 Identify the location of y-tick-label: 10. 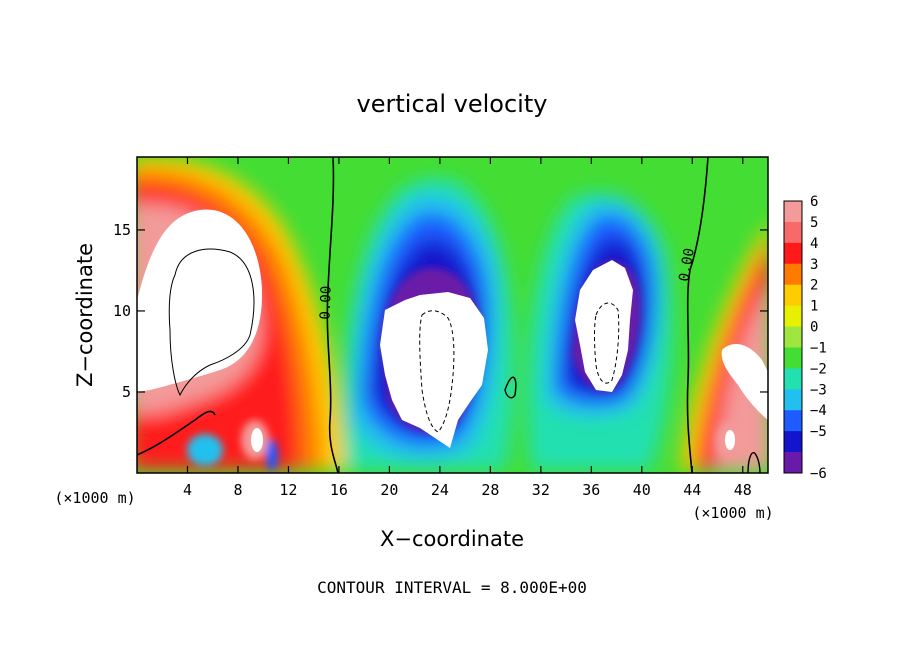
(122, 311).